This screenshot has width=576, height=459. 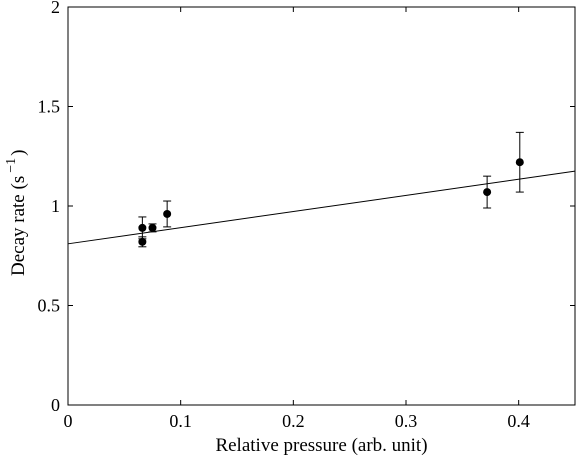 I want to click on x-tick-label: 0.3, so click(x=406, y=421).